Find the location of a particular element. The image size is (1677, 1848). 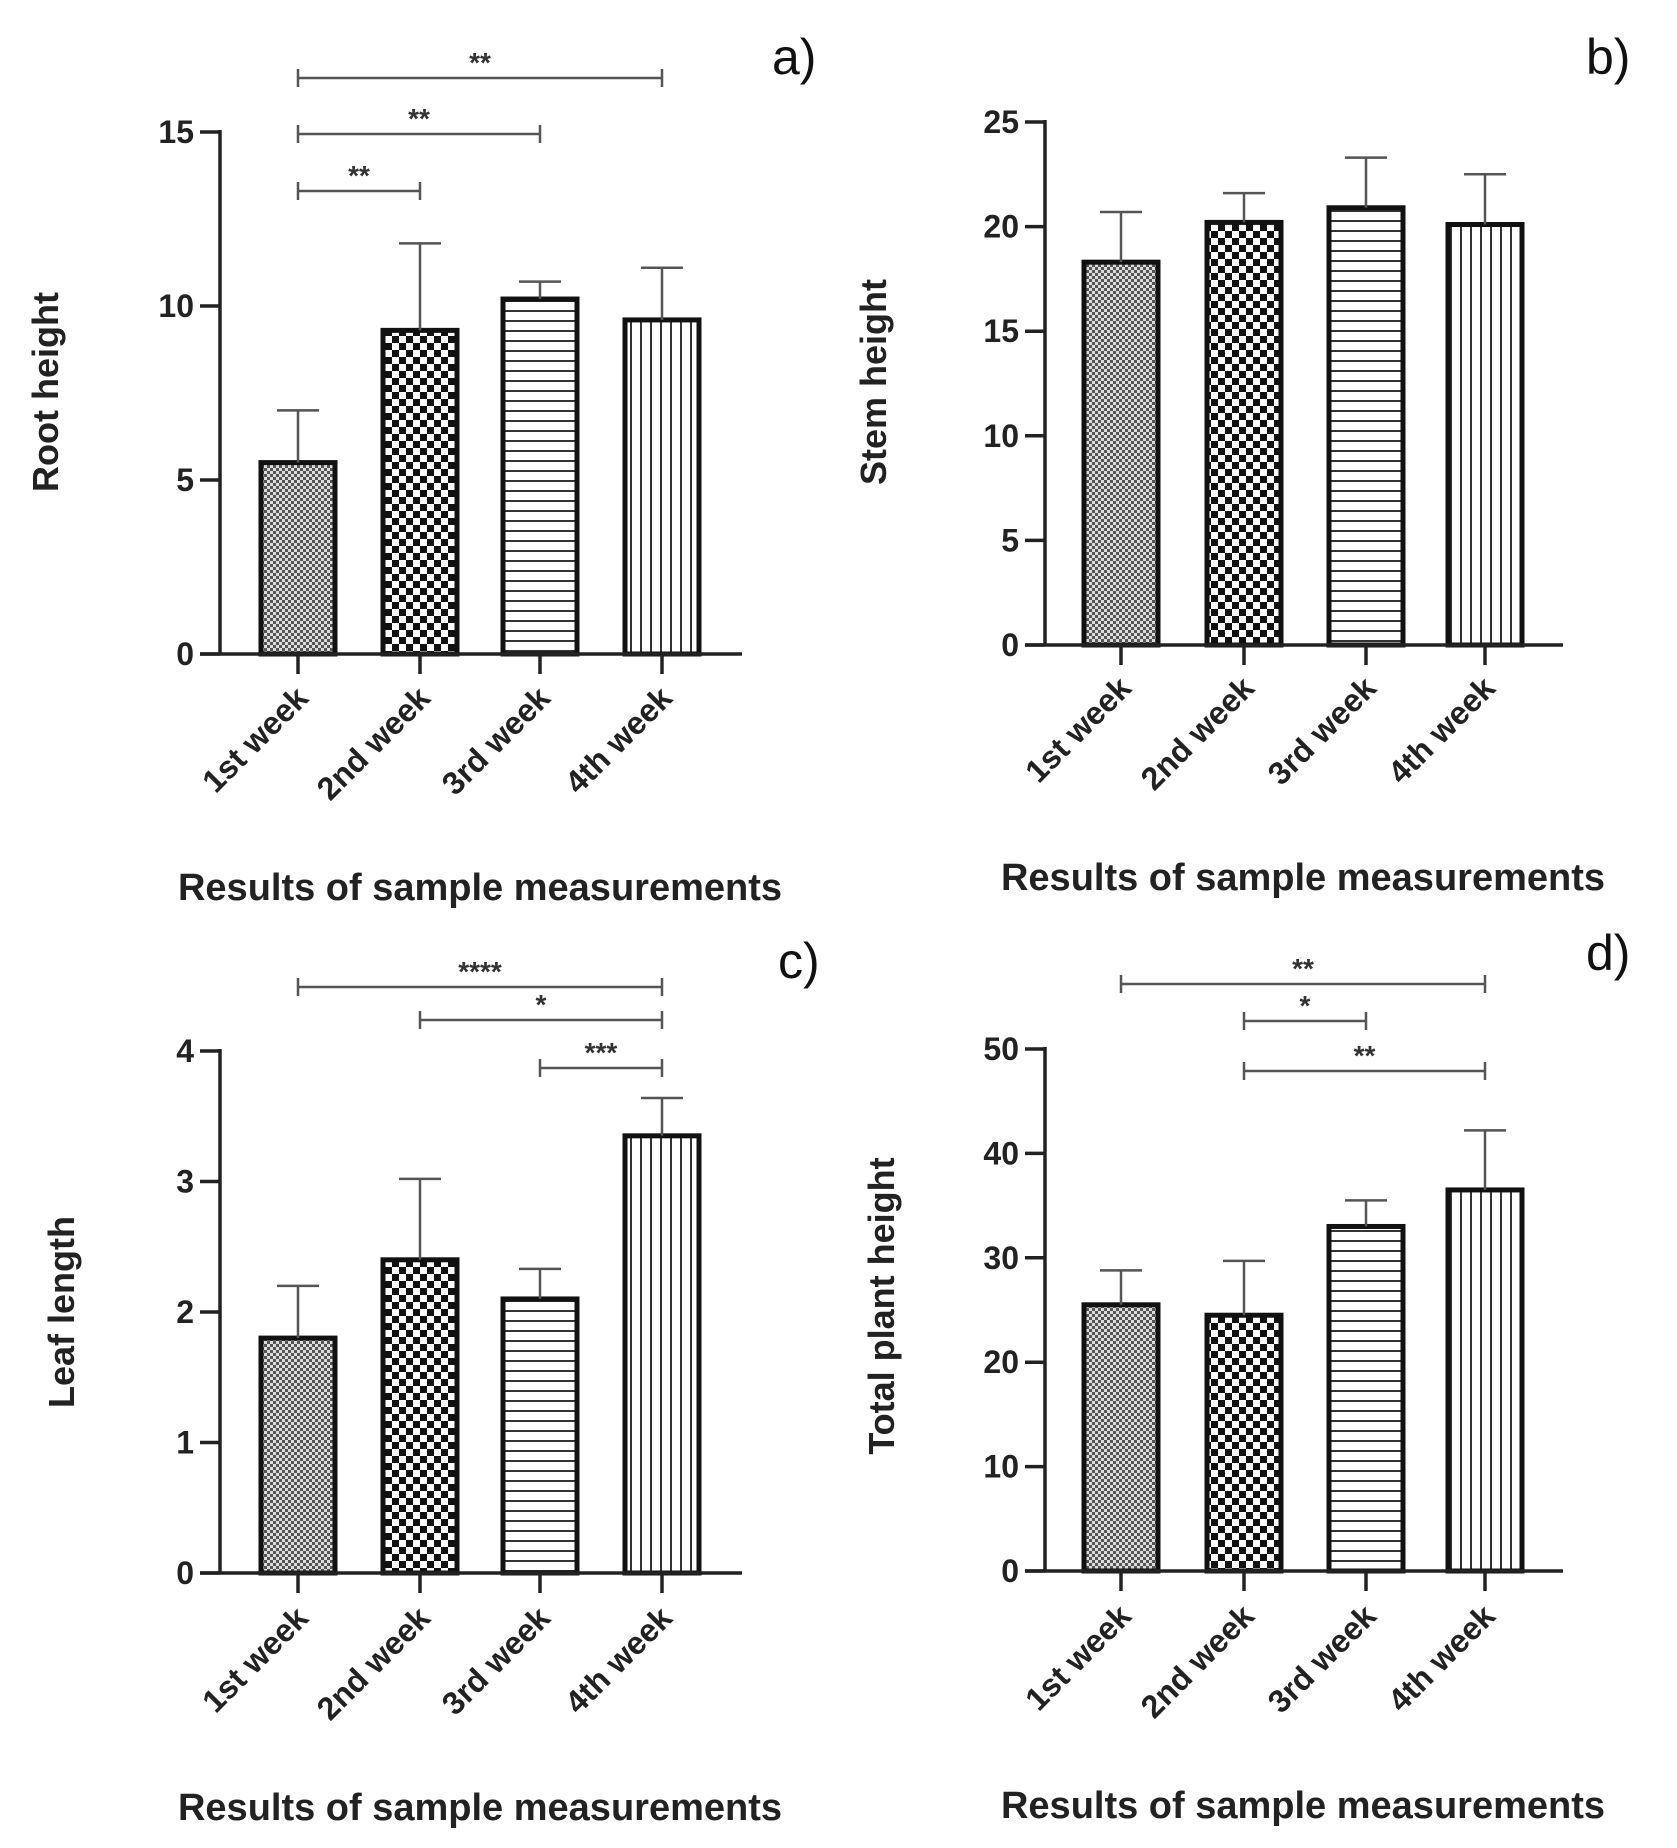

y-axis-label: Leaf length is located at coordinates (61, 1312).